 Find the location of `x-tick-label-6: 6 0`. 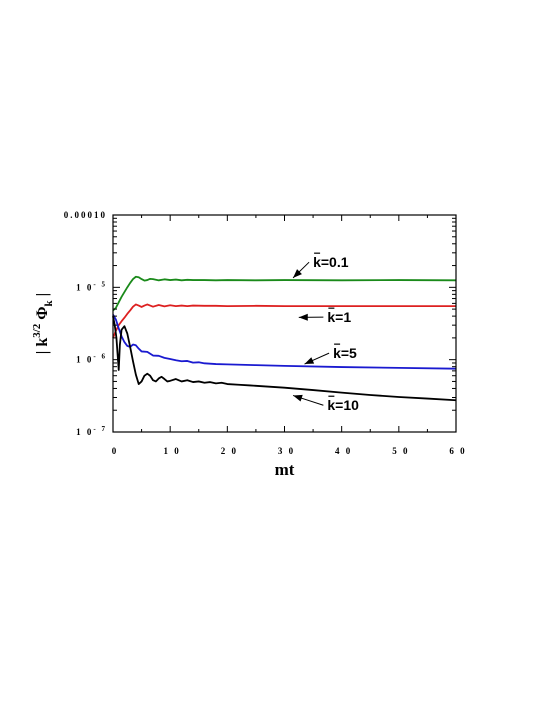

x-tick-label-6: 6 0 is located at coordinates (457, 451).